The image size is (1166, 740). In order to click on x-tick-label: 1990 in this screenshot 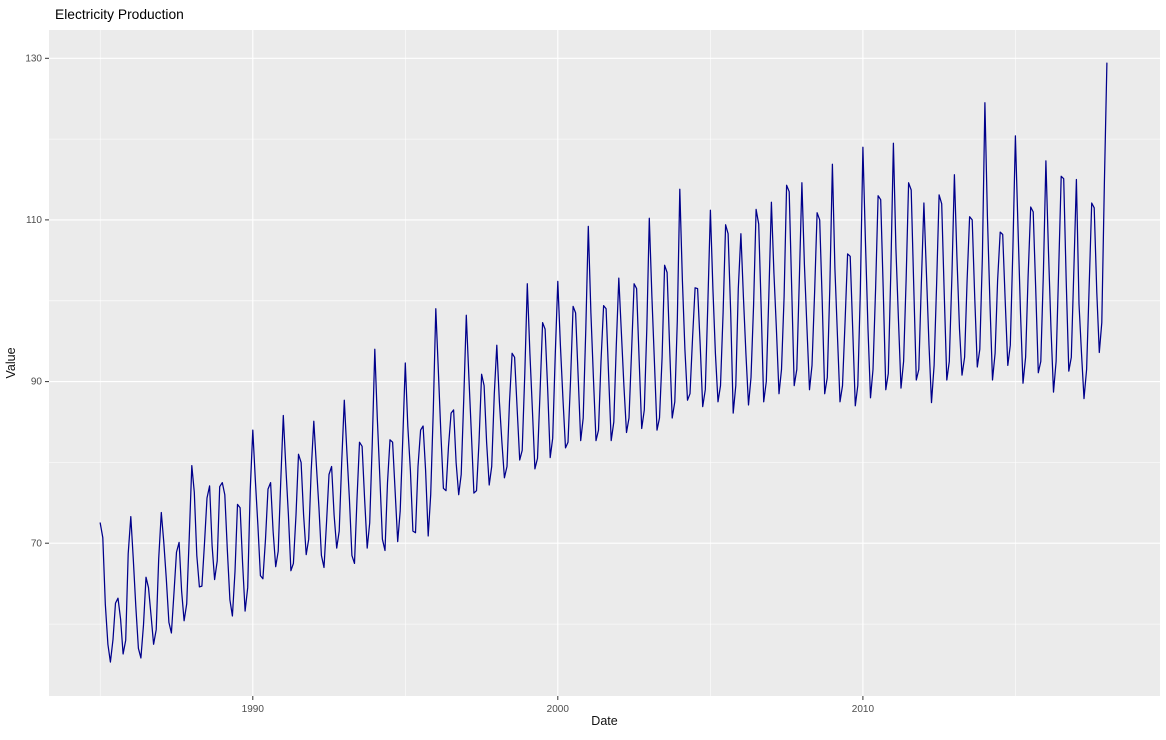, I will do `click(253, 709)`.